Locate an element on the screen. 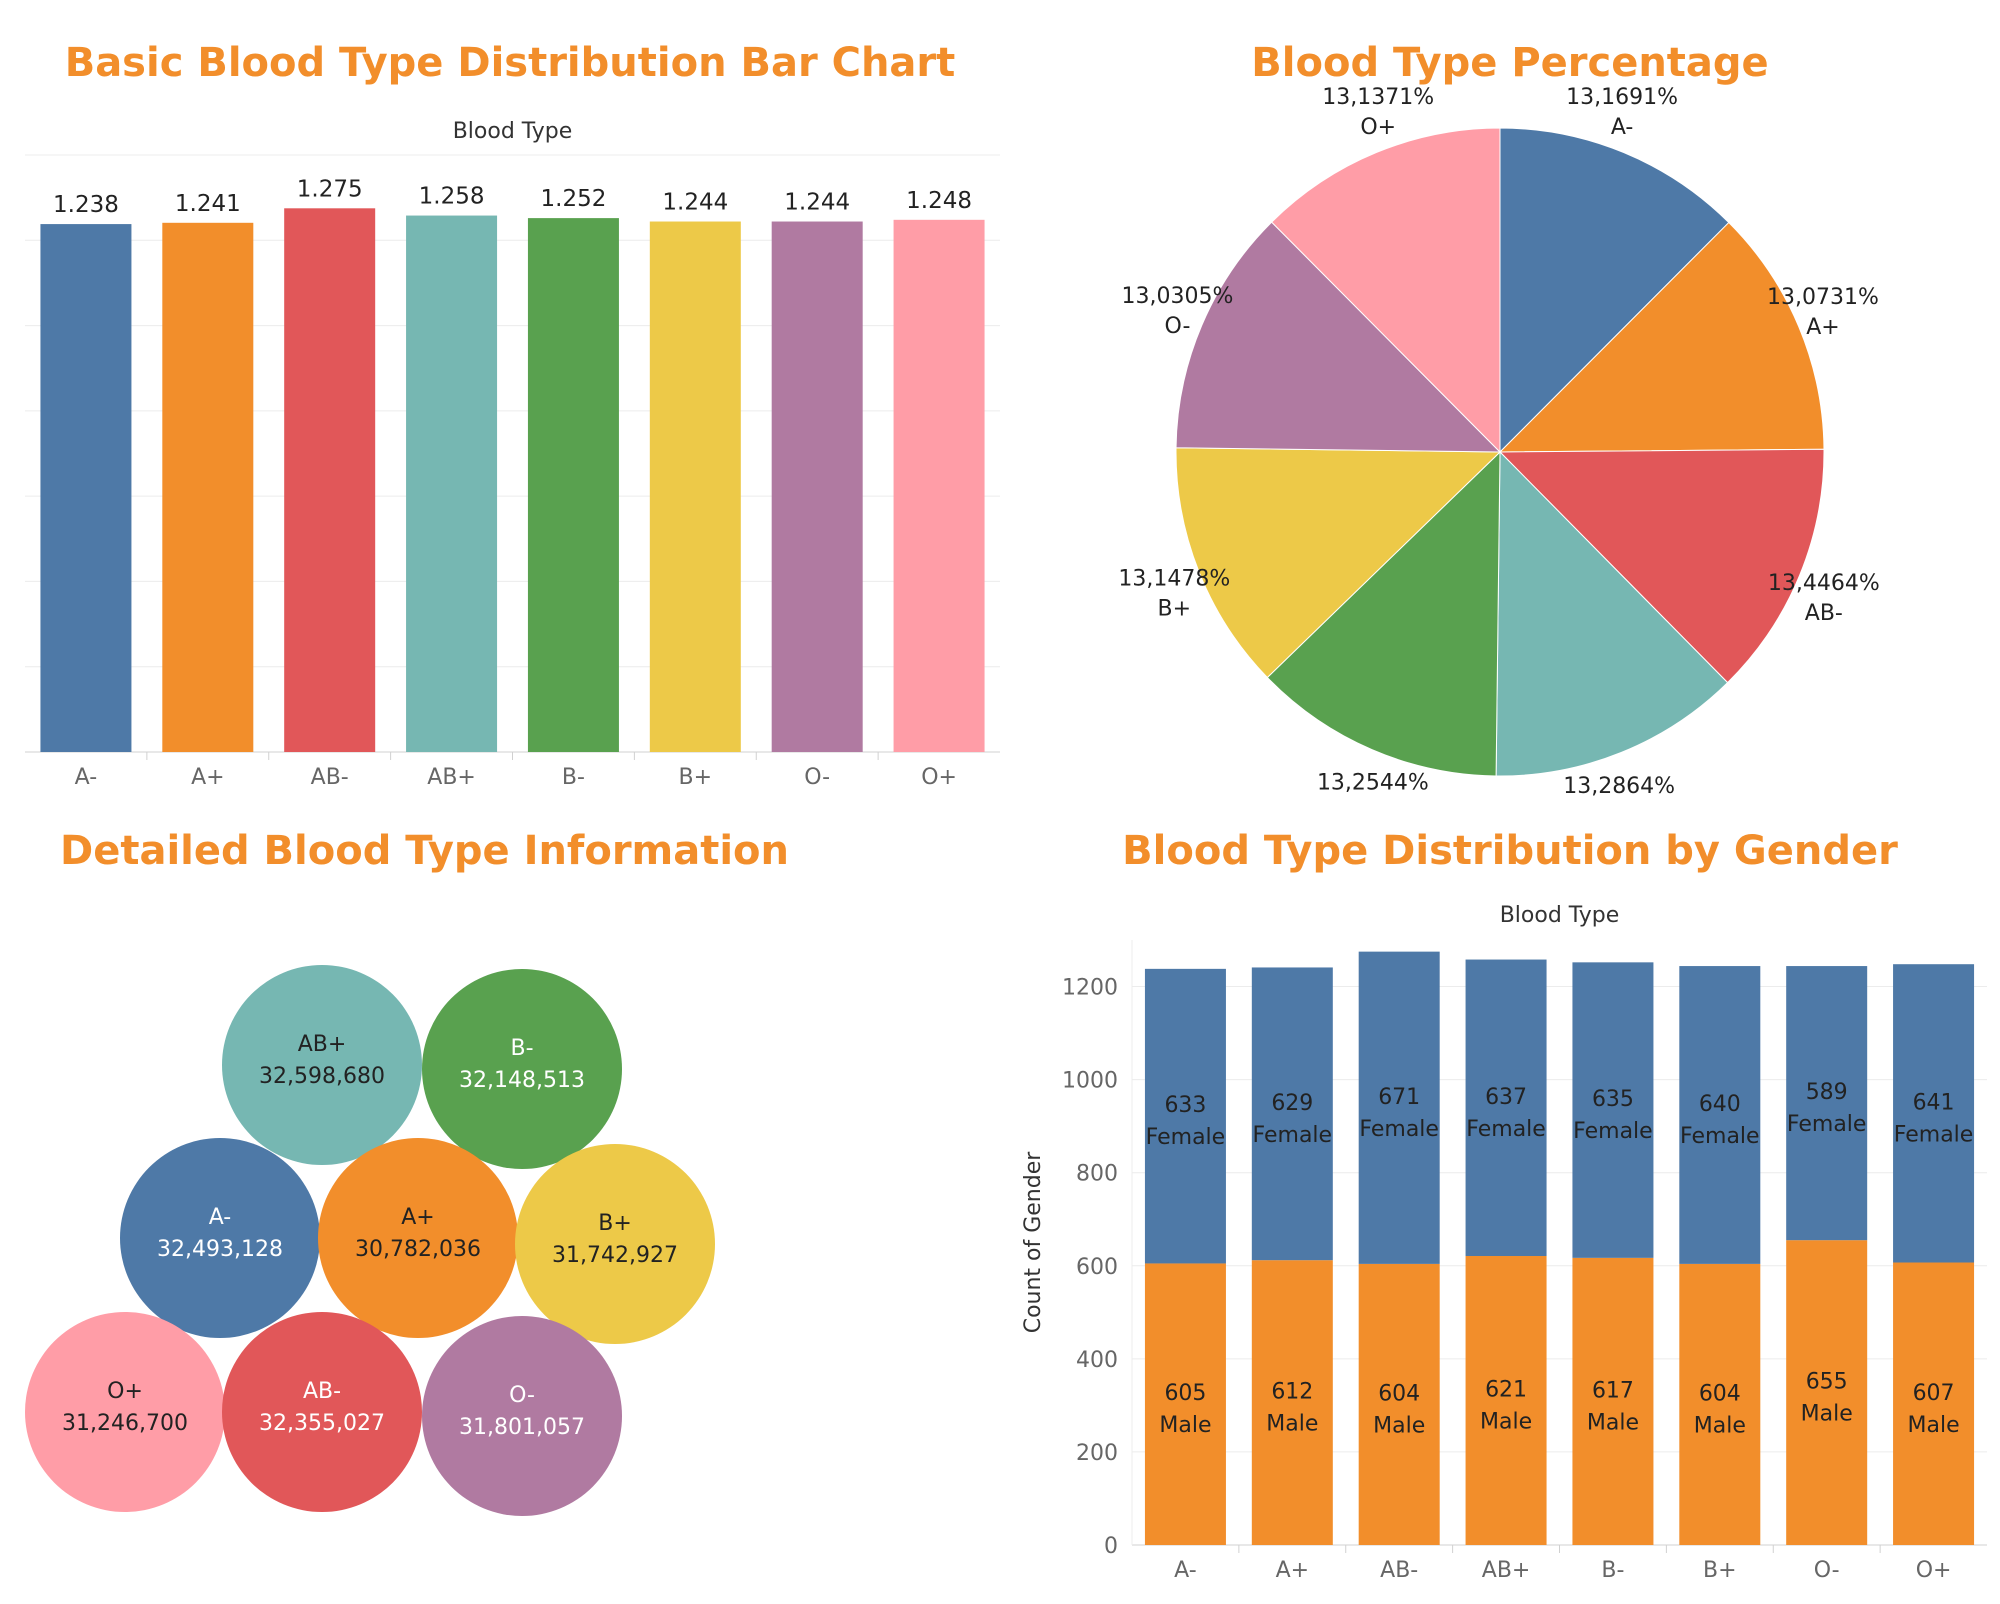  bubble-label-AB+: AB+ is located at coordinates (322, 1044).